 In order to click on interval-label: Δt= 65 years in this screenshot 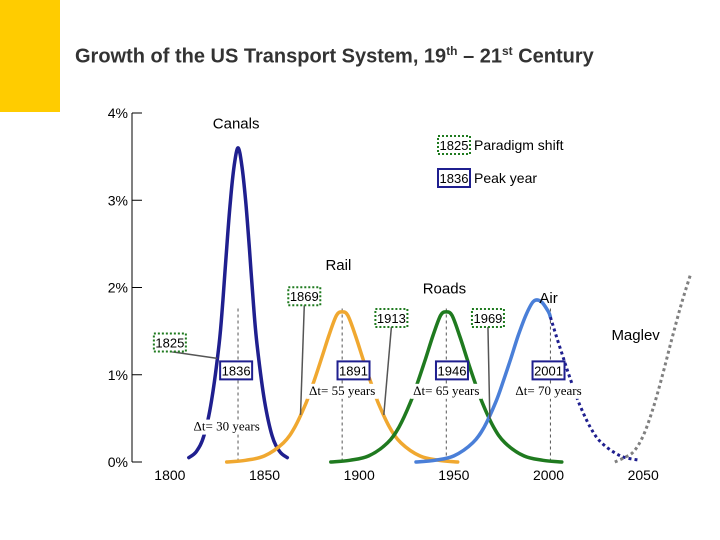, I will do `click(446, 390)`.